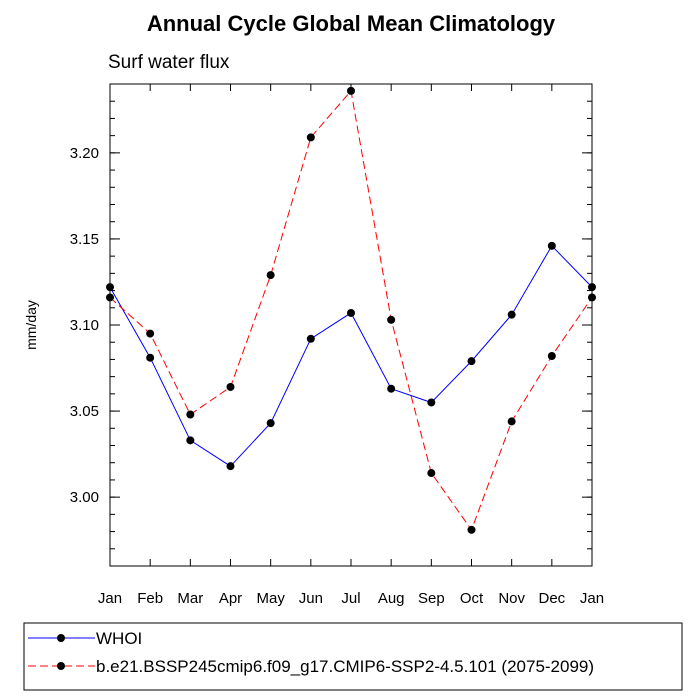  I want to click on chart-title: Annual Cycle Global Mean Climatology, so click(351, 23).